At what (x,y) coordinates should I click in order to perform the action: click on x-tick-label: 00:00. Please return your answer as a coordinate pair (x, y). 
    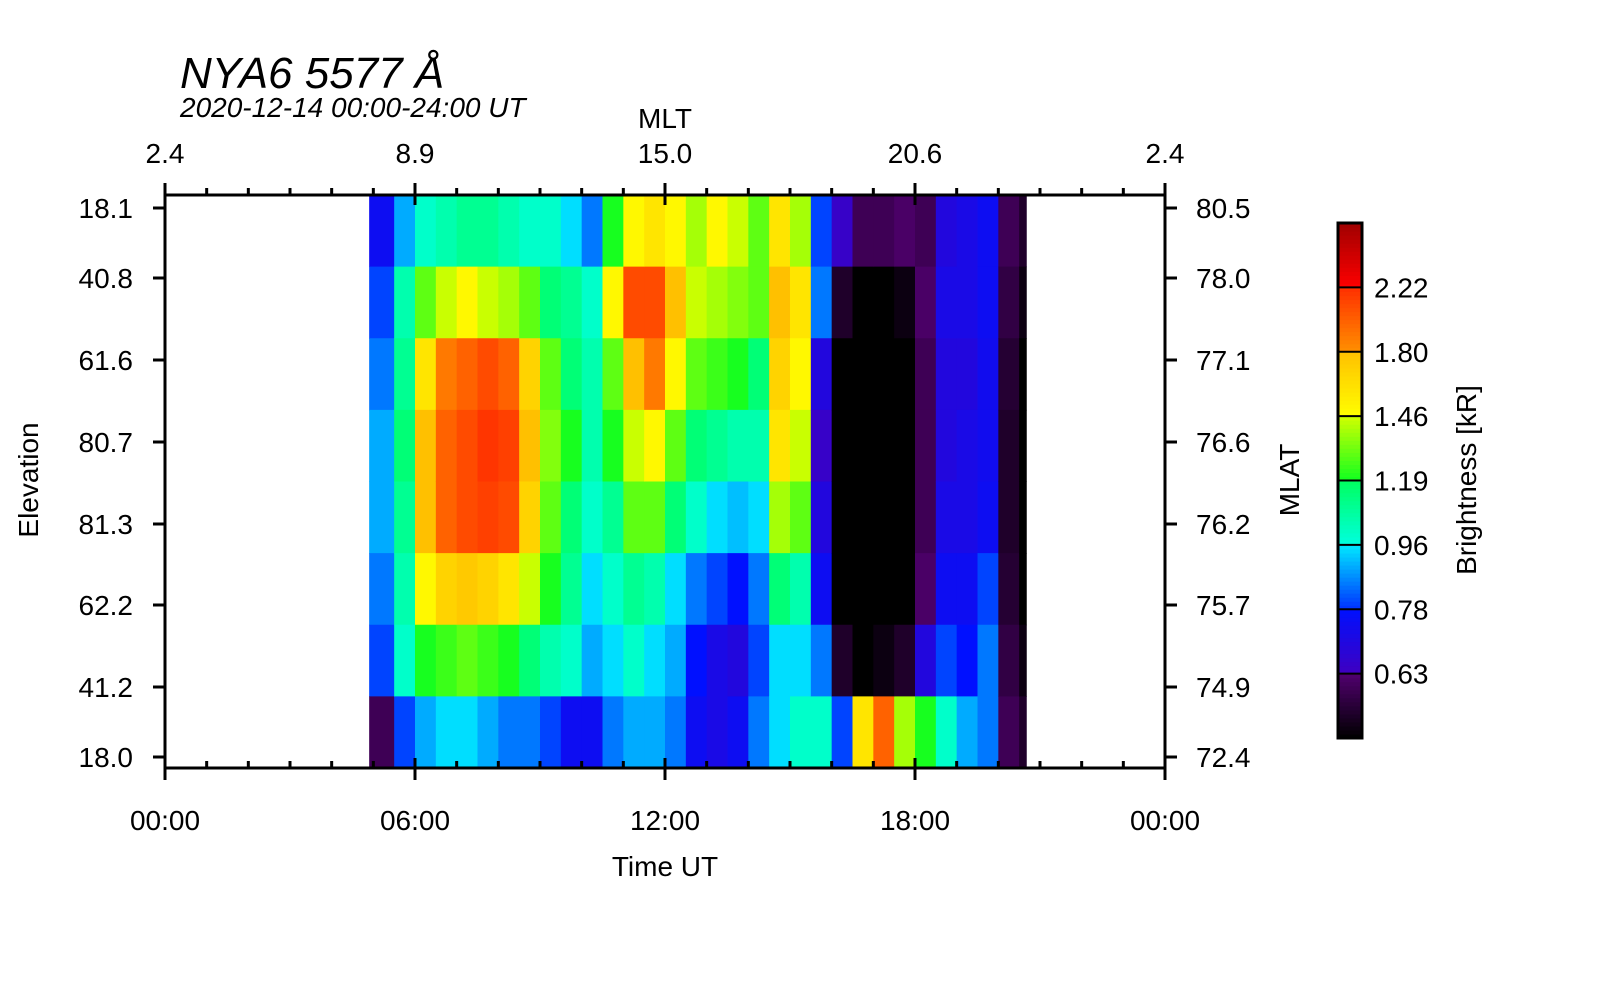
    Looking at the image, I should click on (165, 820).